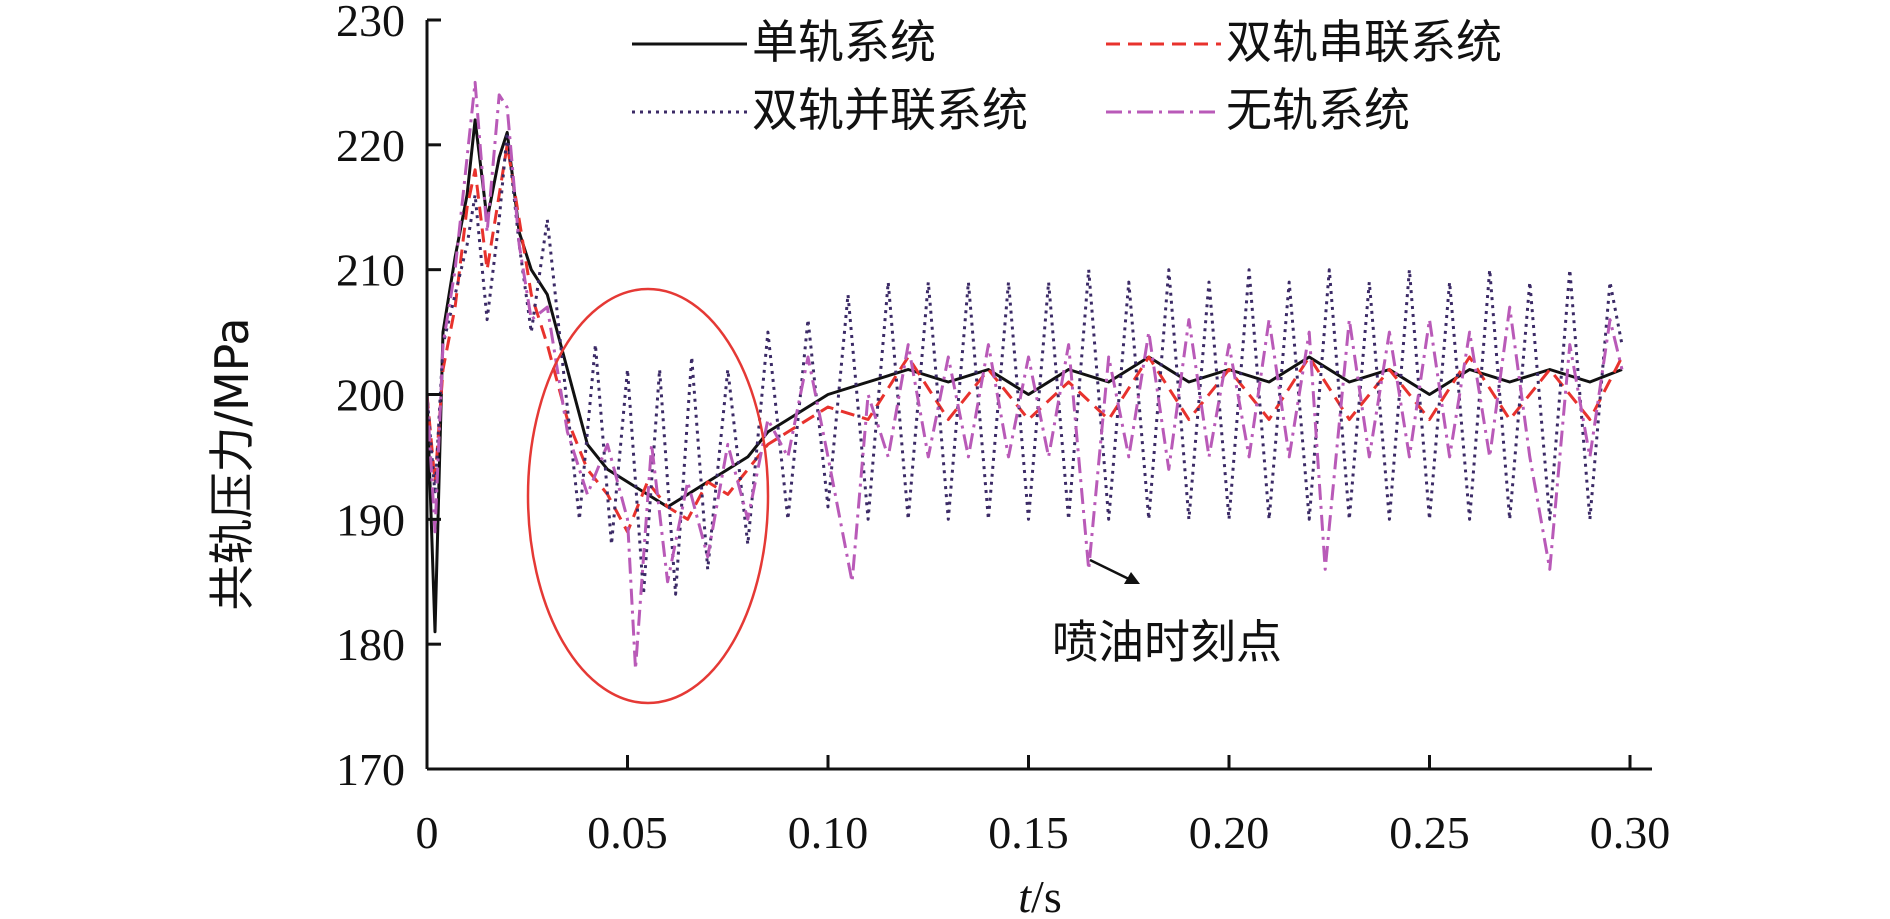 Image resolution: width=1890 pixels, height=919 pixels. What do you see at coordinates (1630, 832) in the screenshot?
I see `x-tick-label: 0.30` at bounding box center [1630, 832].